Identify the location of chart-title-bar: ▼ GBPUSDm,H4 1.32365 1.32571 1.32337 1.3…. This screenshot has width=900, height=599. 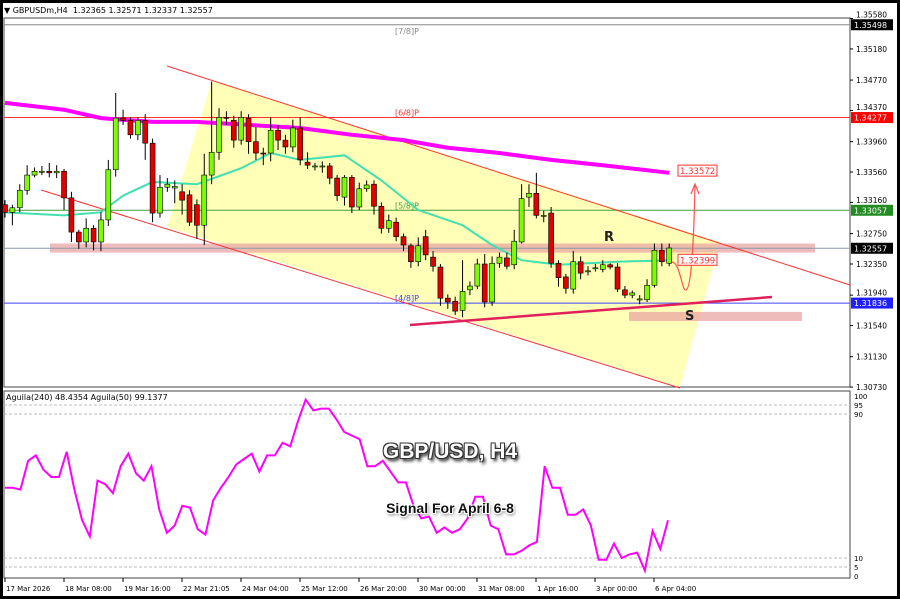
(426, 11).